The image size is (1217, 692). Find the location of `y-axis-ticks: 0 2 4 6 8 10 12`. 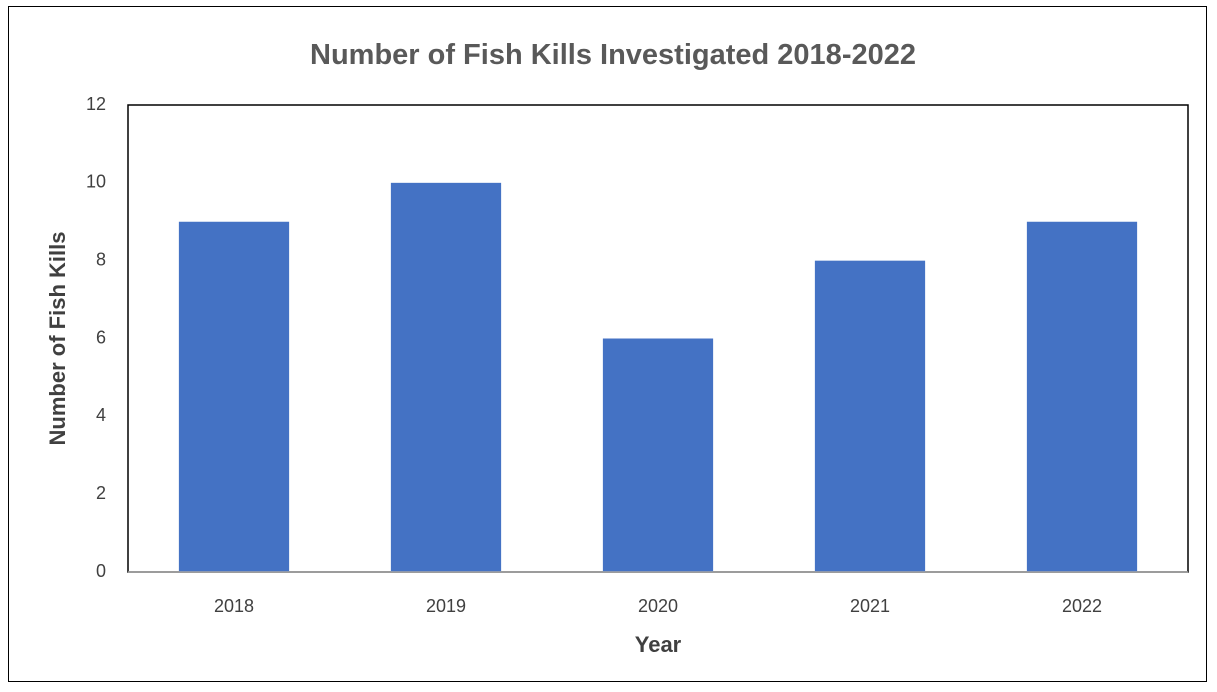

y-axis-ticks: 0 2 4 6 8 10 12 is located at coordinates (96, 337).